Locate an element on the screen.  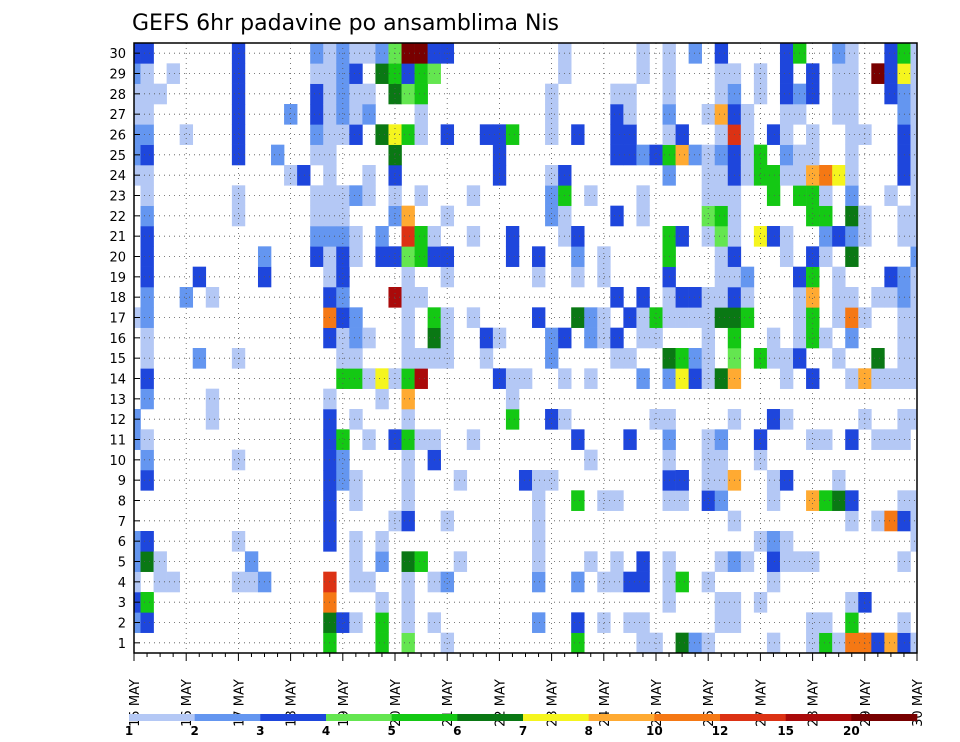
y-tick-label: 13 is located at coordinates (117, 400).